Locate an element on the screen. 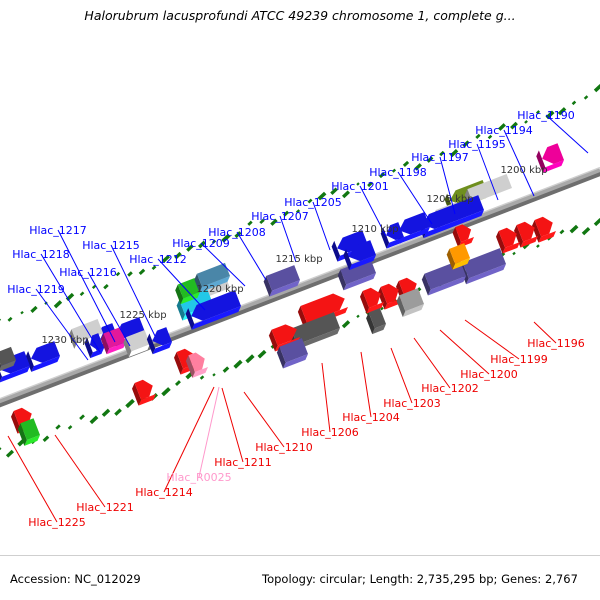 This screenshot has height=600, width=600. gene-label-hlac_1212: Hlac_1212 is located at coordinates (158, 259).